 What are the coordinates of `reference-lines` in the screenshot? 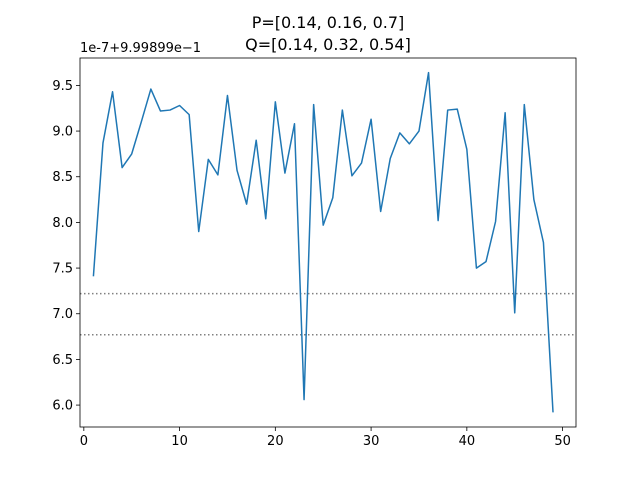 It's located at (328, 314).